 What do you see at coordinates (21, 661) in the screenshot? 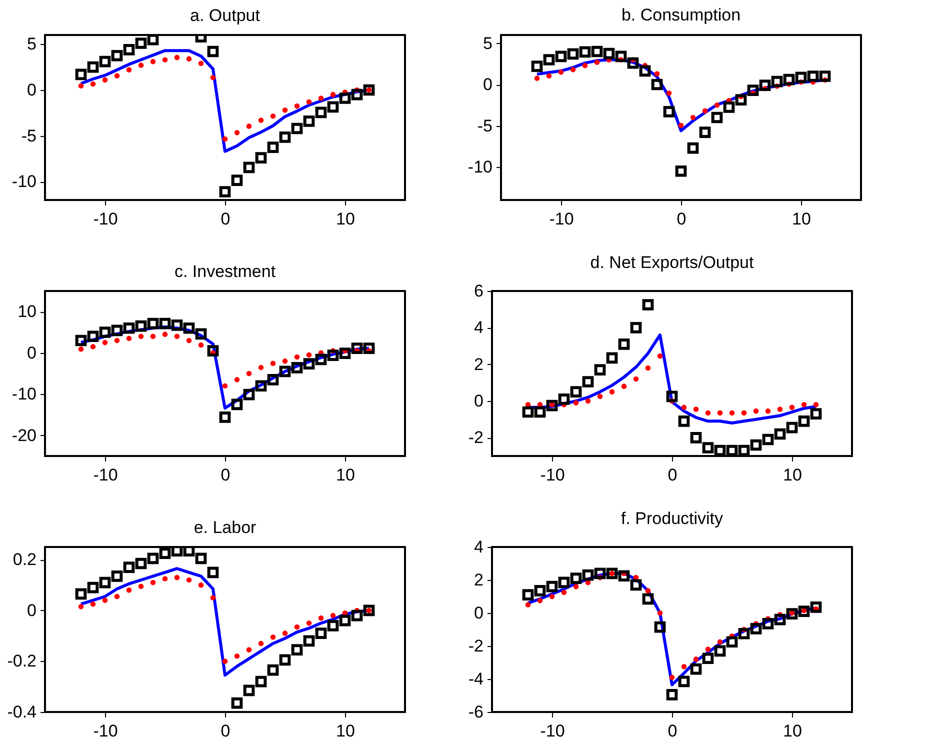
I see `y-tick-label: -0.2` at bounding box center [21, 661].